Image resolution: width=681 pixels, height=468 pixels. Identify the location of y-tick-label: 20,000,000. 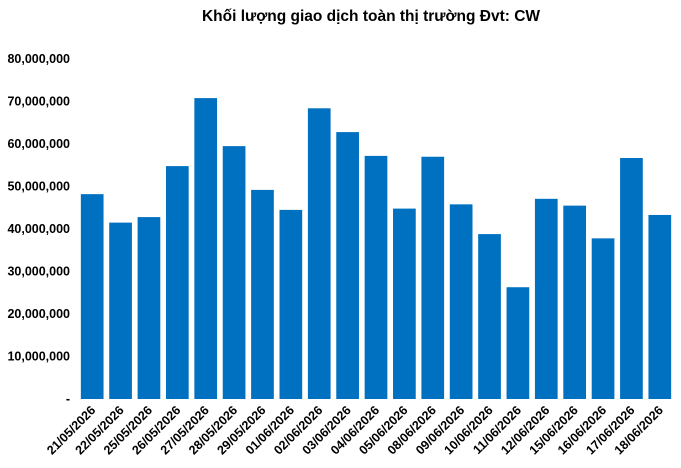
(38, 314).